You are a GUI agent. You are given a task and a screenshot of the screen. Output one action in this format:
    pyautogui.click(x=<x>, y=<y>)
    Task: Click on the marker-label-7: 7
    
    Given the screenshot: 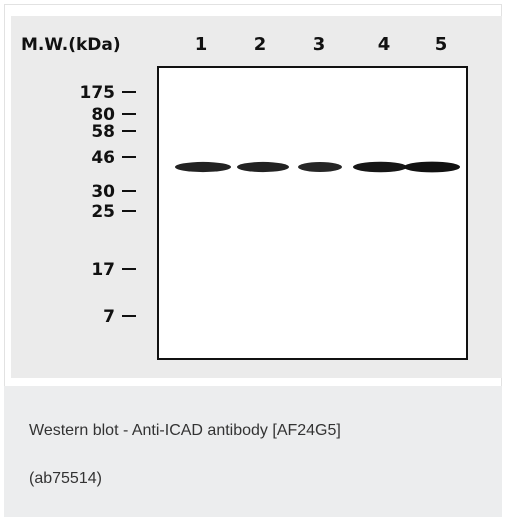 What is the action you would take?
    pyautogui.click(x=109, y=317)
    